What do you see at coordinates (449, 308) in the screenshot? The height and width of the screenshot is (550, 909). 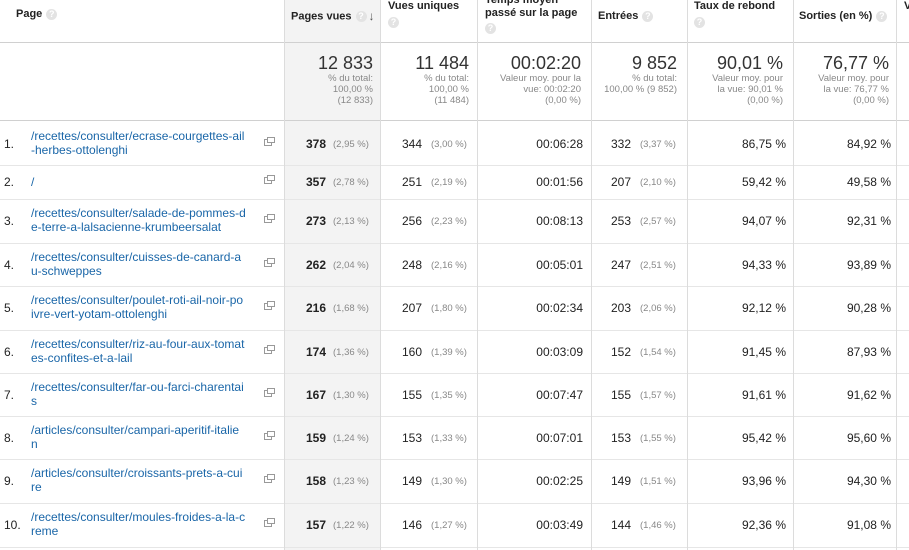 I see `unique-percent: (1,80 %)` at bounding box center [449, 308].